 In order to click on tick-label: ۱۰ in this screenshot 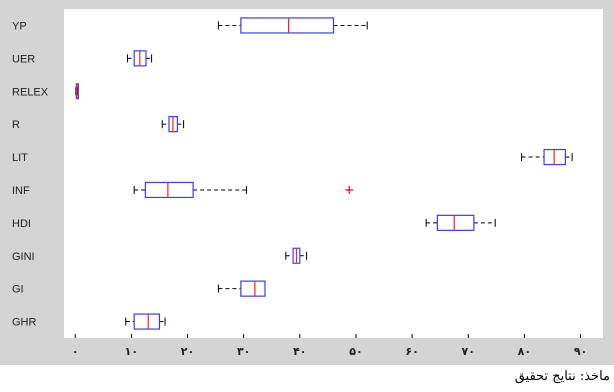, I will do `click(131, 351)`.